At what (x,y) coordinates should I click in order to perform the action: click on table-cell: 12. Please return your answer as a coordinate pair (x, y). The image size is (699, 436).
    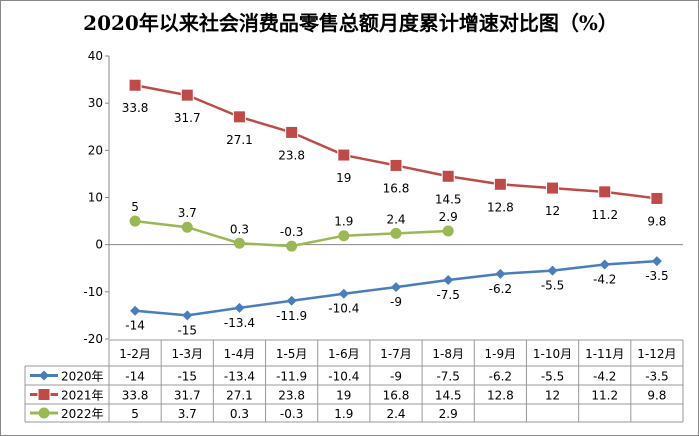
    Looking at the image, I should click on (552, 396).